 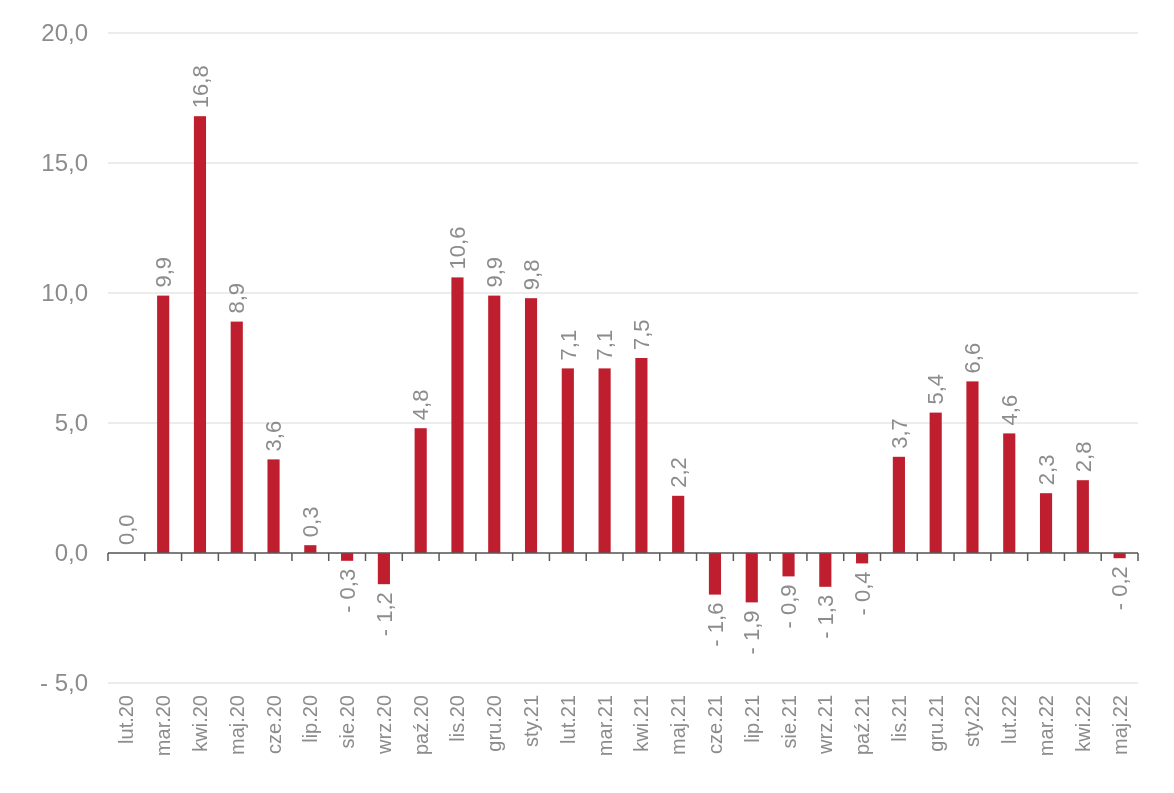 I want to click on y-tick-label: 10,0, so click(x=64, y=293).